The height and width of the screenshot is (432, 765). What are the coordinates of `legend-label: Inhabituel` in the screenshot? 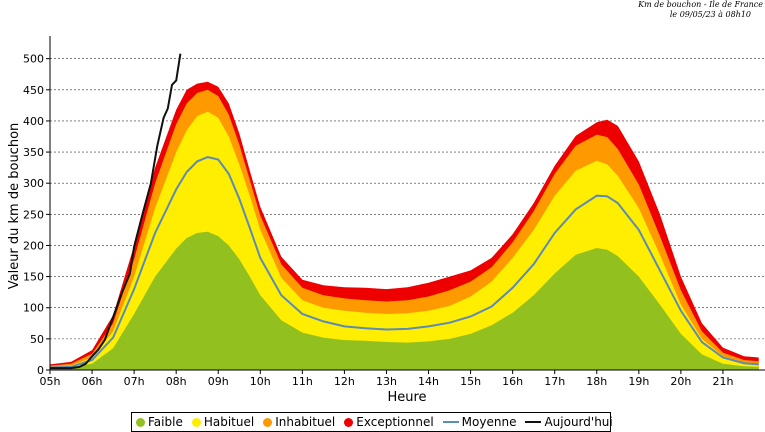 It's located at (305, 422).